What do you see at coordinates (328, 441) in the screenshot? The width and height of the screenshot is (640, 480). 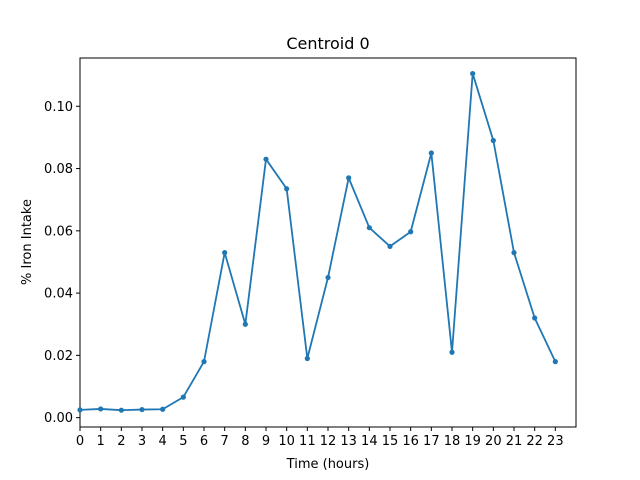 I see `x-tick-label: 12` at bounding box center [328, 441].